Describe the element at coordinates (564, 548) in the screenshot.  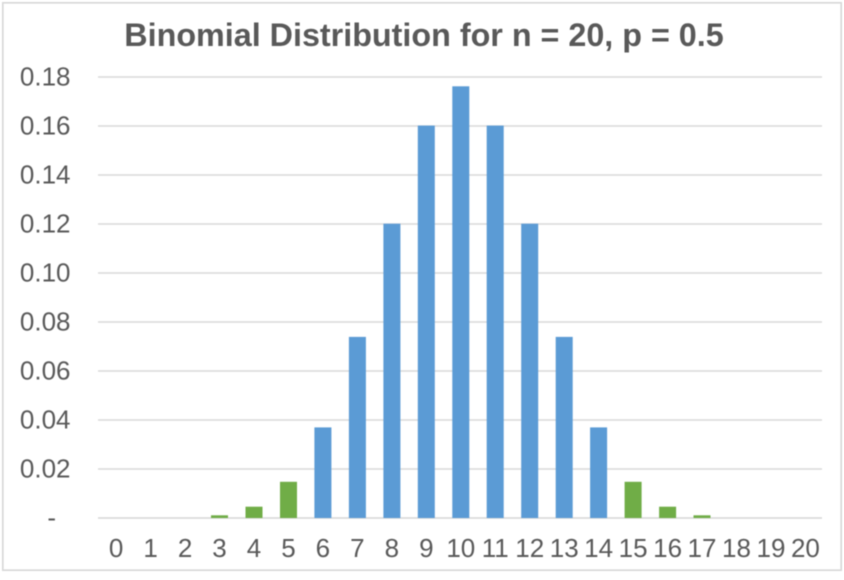
I see `svg-text: 13` at that location.